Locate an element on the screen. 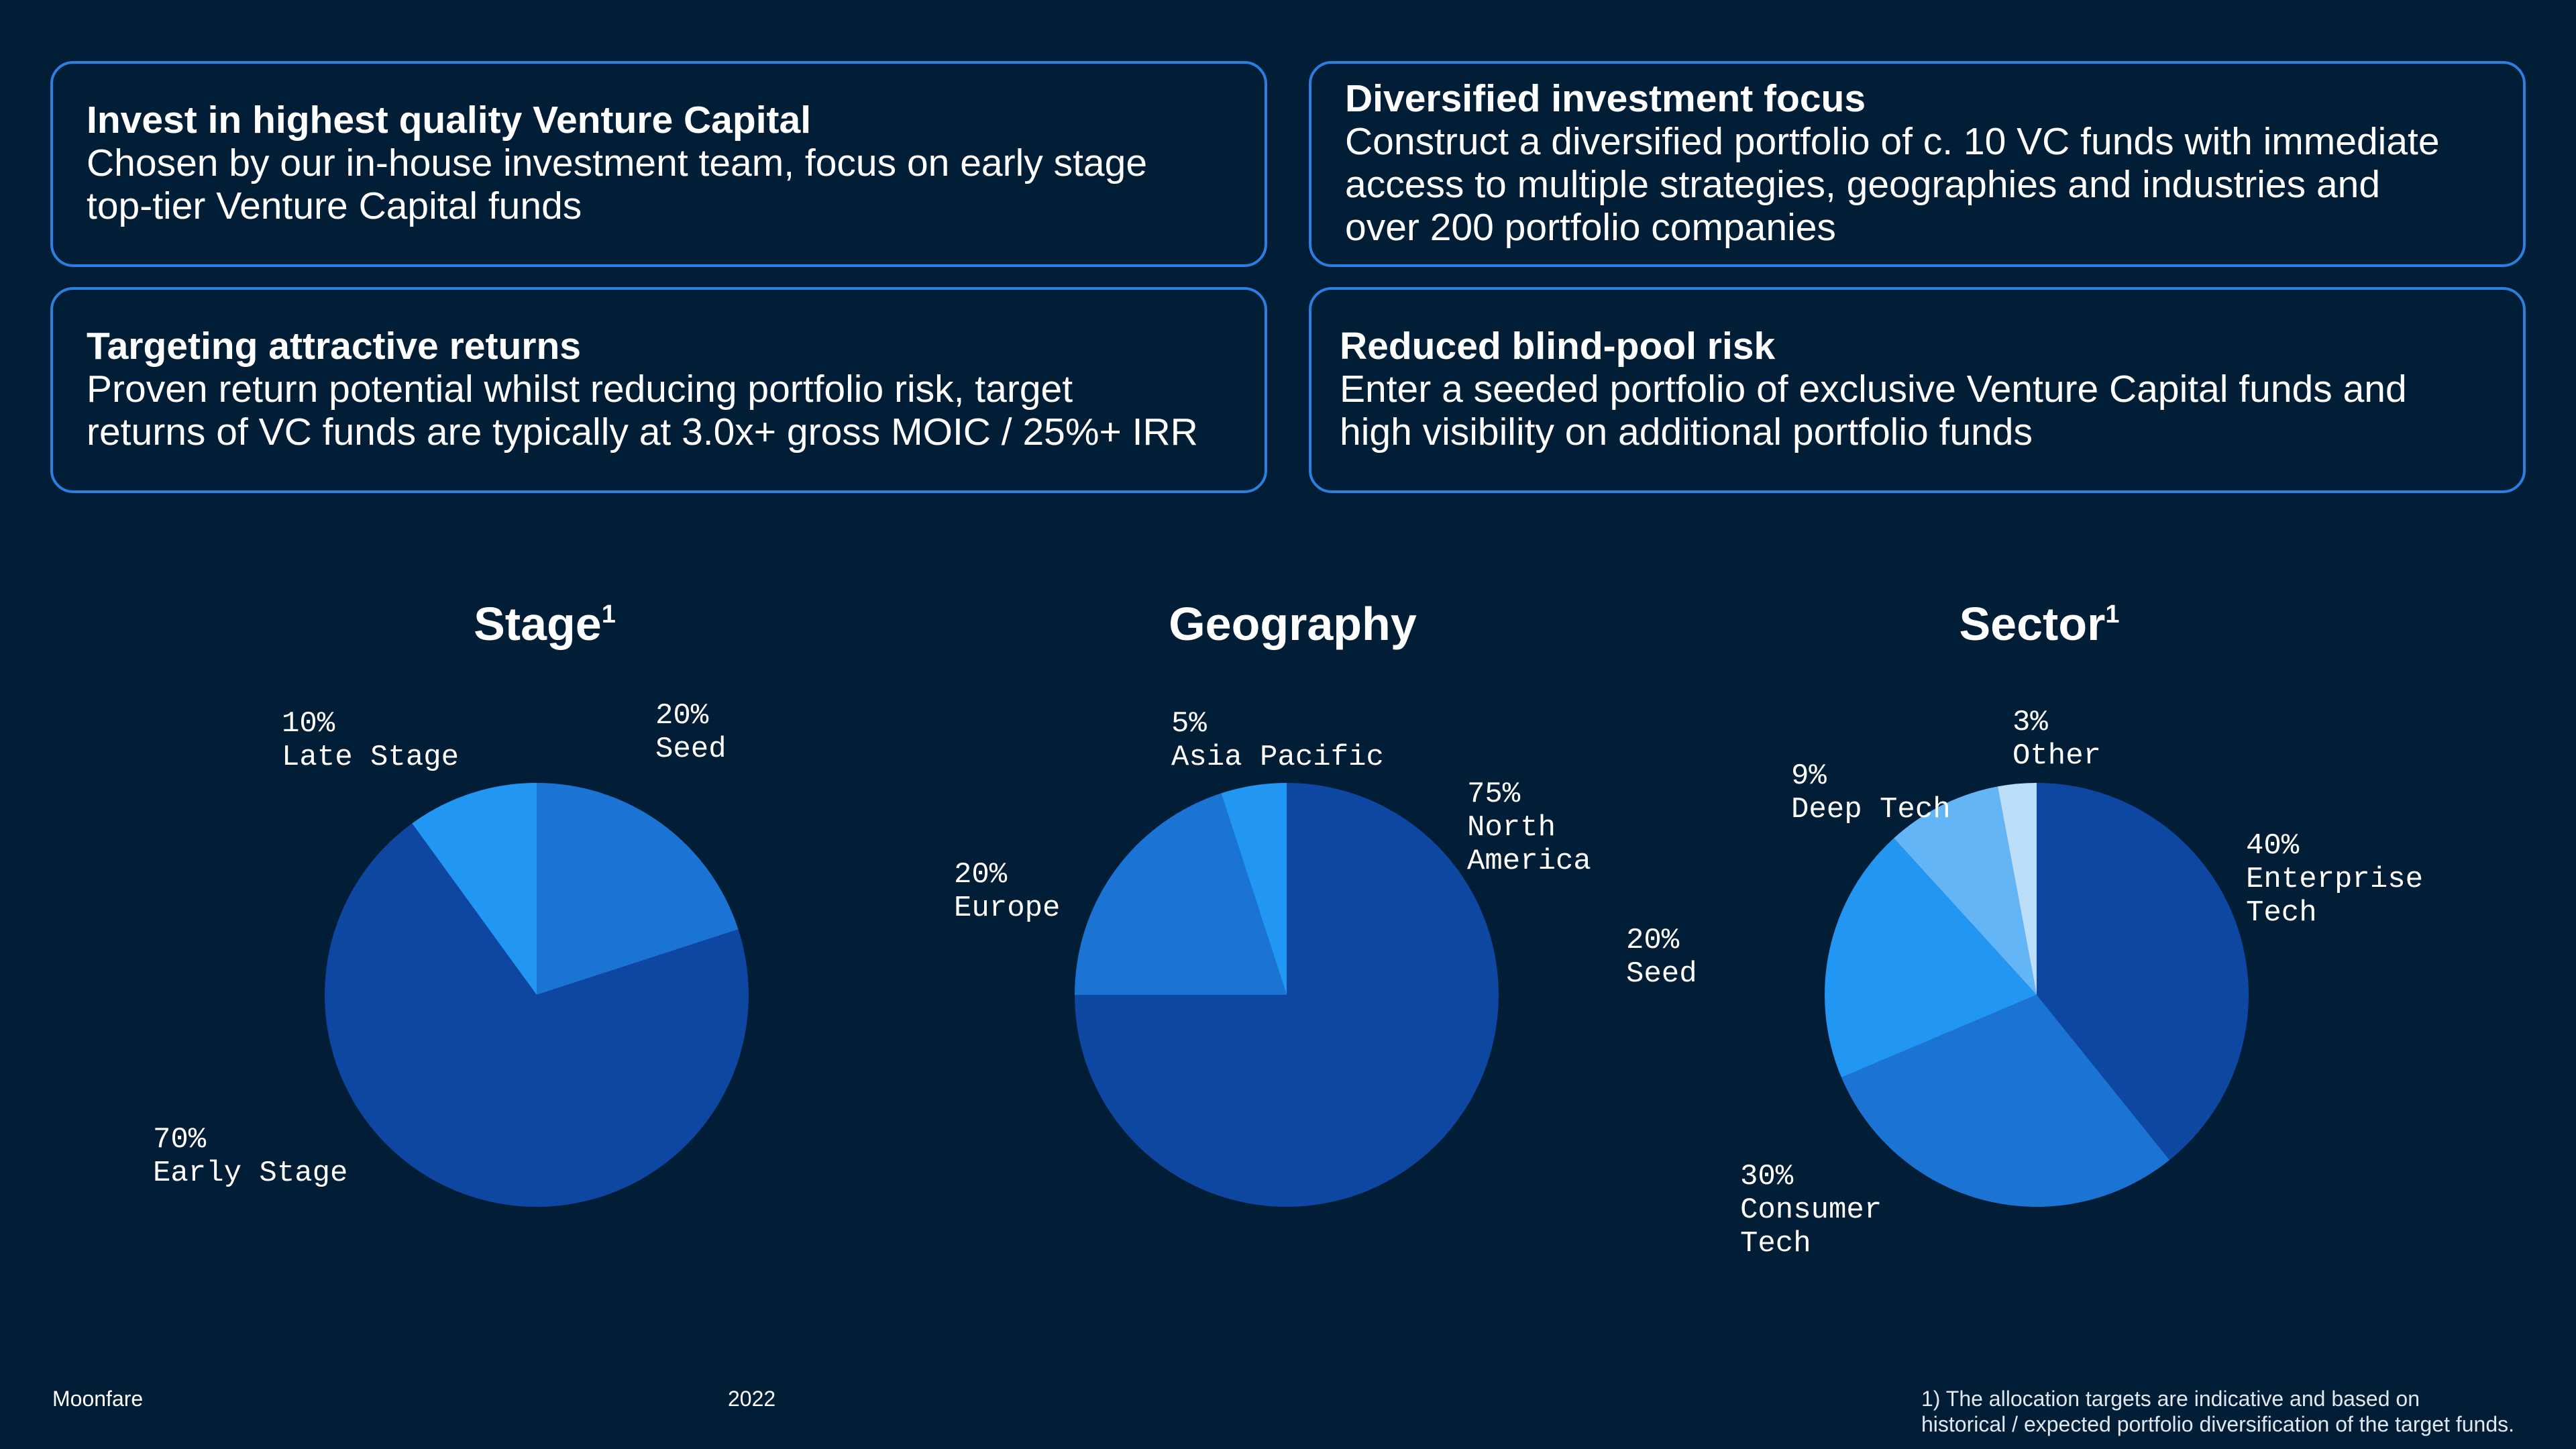 The height and width of the screenshot is (1449, 2576). chart-title-text: Geography is located at coordinates (1293, 624).